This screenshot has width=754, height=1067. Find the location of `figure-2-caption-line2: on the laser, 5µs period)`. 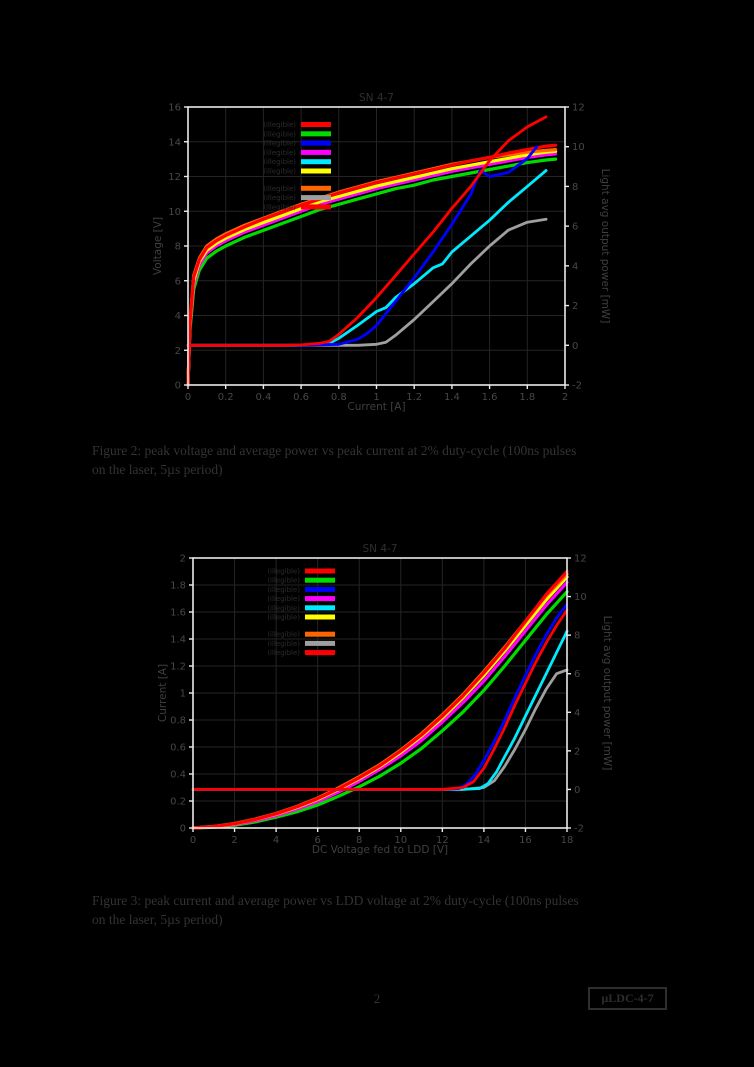

figure-2-caption-line2: on the laser, 5µs period) is located at coordinates (157, 469).